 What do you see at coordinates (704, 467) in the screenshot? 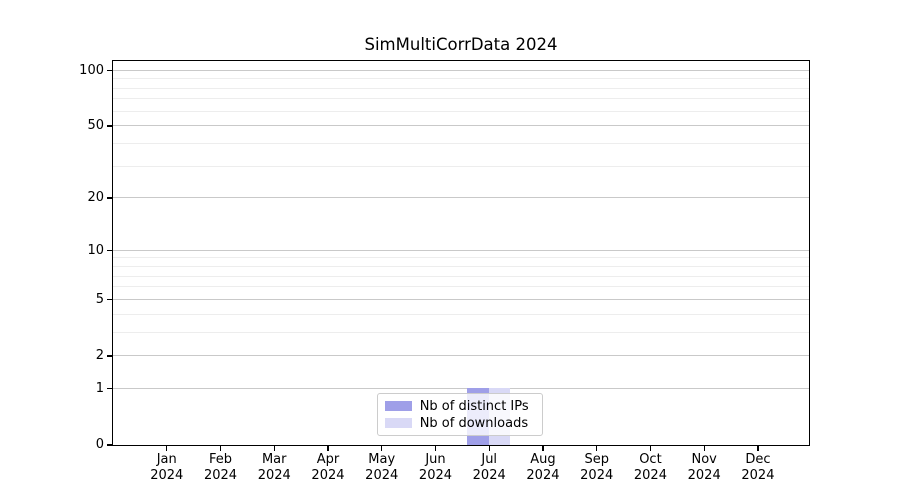
I see `x-tick-label: Nov 2024` at bounding box center [704, 467].